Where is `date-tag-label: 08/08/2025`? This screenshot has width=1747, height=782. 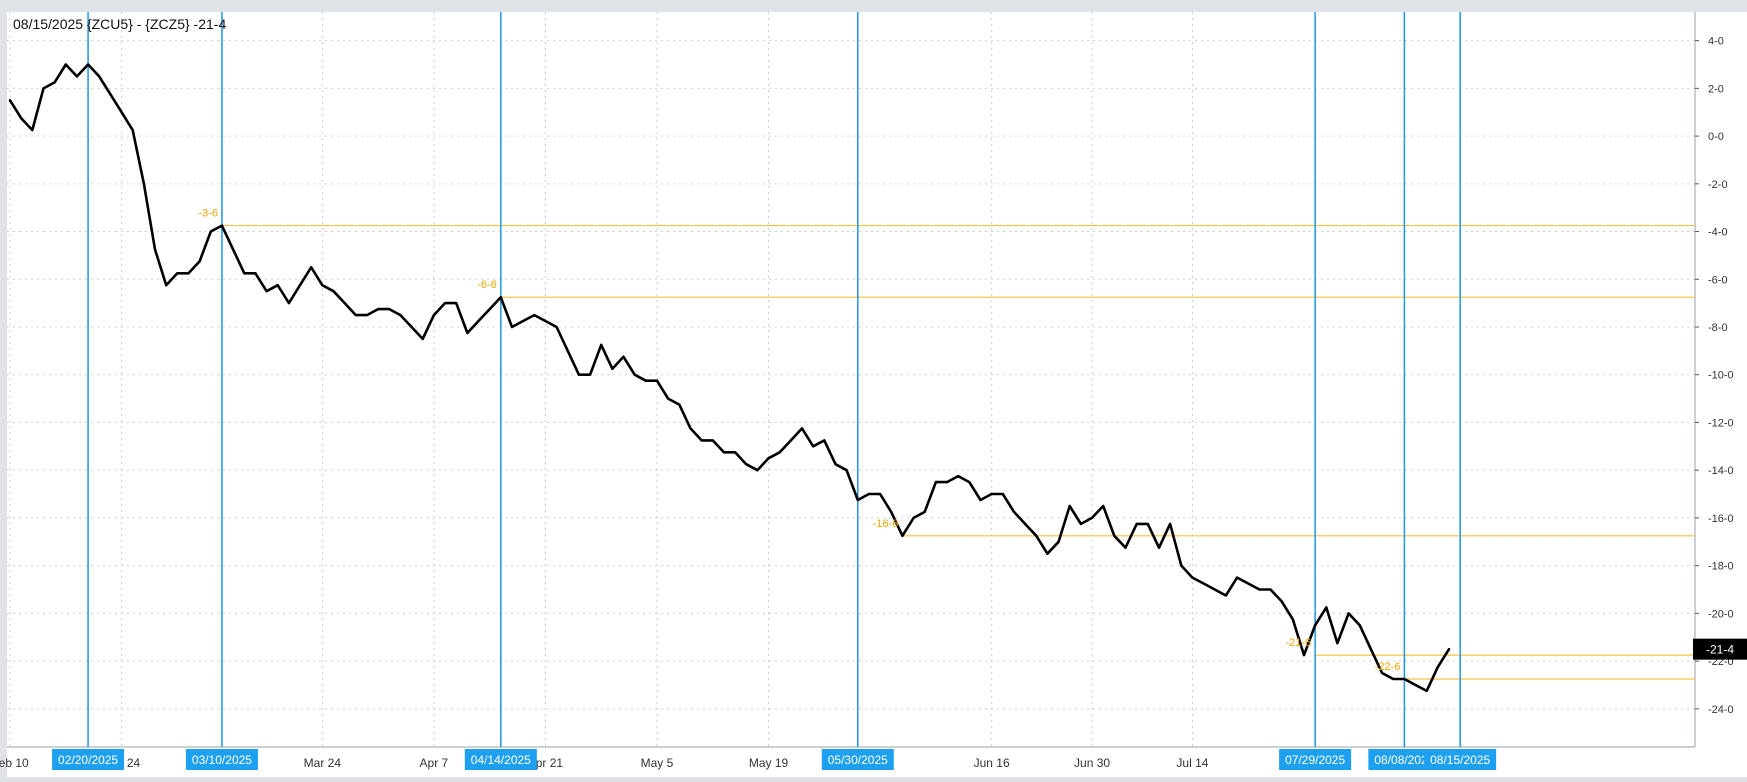
date-tag-label: 08/08/2025 is located at coordinates (1404, 760).